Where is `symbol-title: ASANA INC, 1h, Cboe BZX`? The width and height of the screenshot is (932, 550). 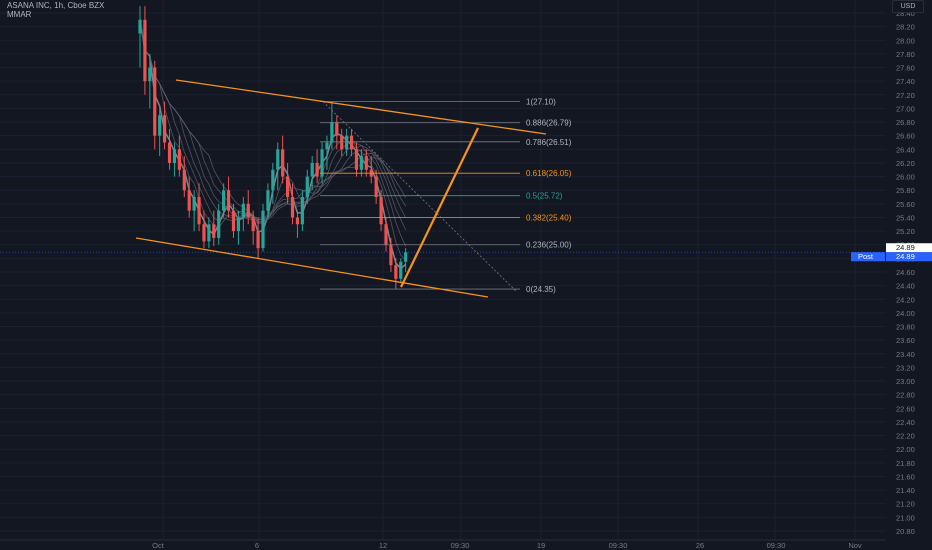
symbol-title: ASANA INC, 1h, Cboe BZX is located at coordinates (56, 5).